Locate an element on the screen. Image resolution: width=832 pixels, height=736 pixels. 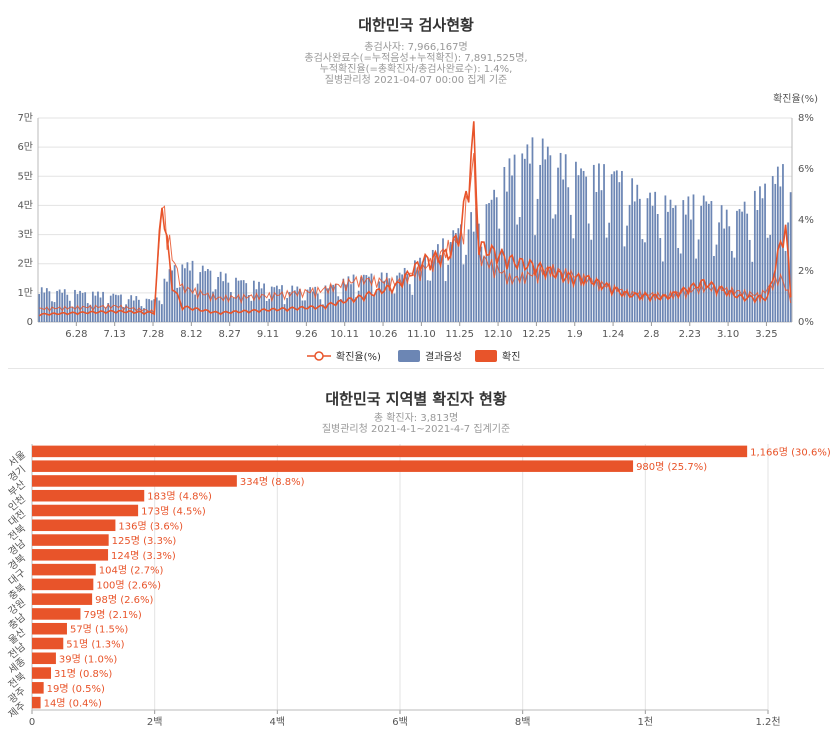
section-divider is located at coordinates (416, 368).